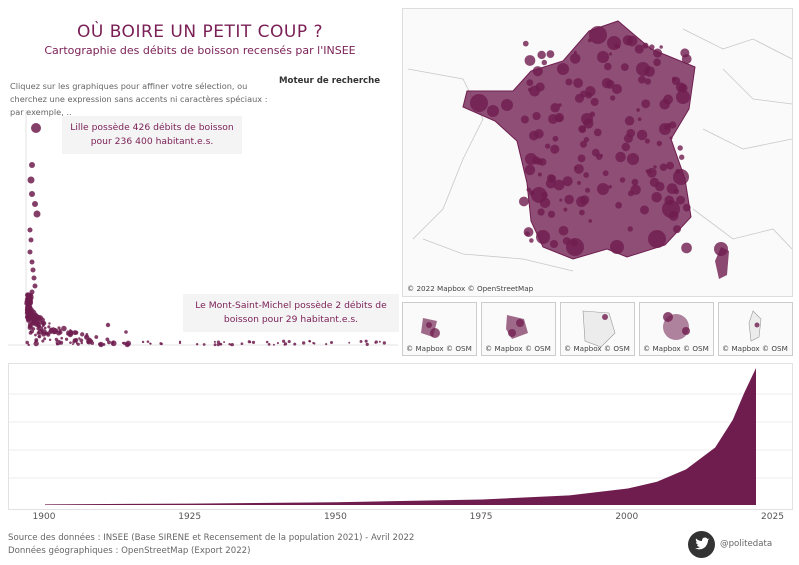 The height and width of the screenshot is (565, 799). I want to click on mini-map-guyane: © Mapbox © OSM, so click(597, 329).